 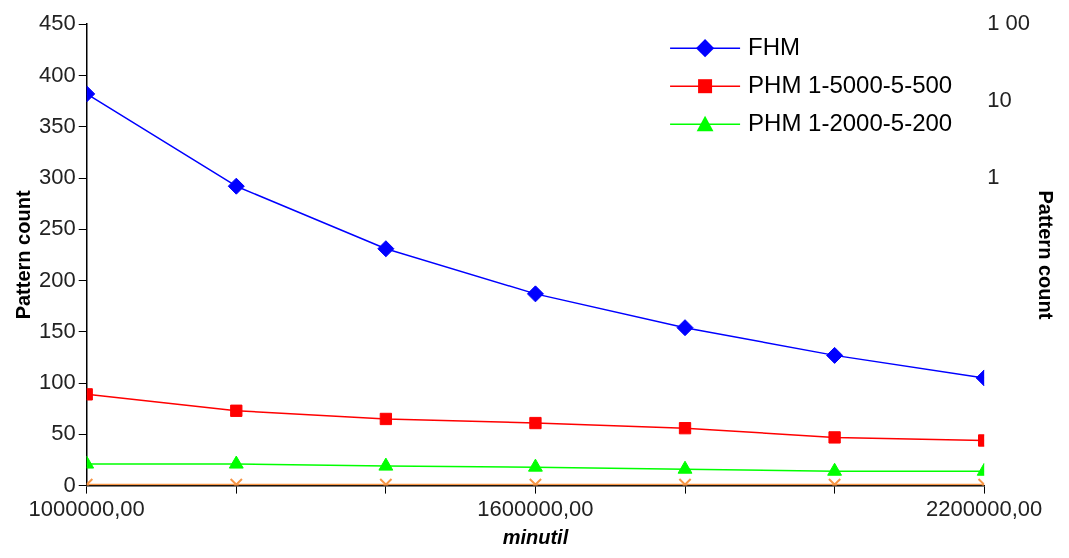 What do you see at coordinates (1009, 23) in the screenshot?
I see `y2-tick-label: 1 00` at bounding box center [1009, 23].